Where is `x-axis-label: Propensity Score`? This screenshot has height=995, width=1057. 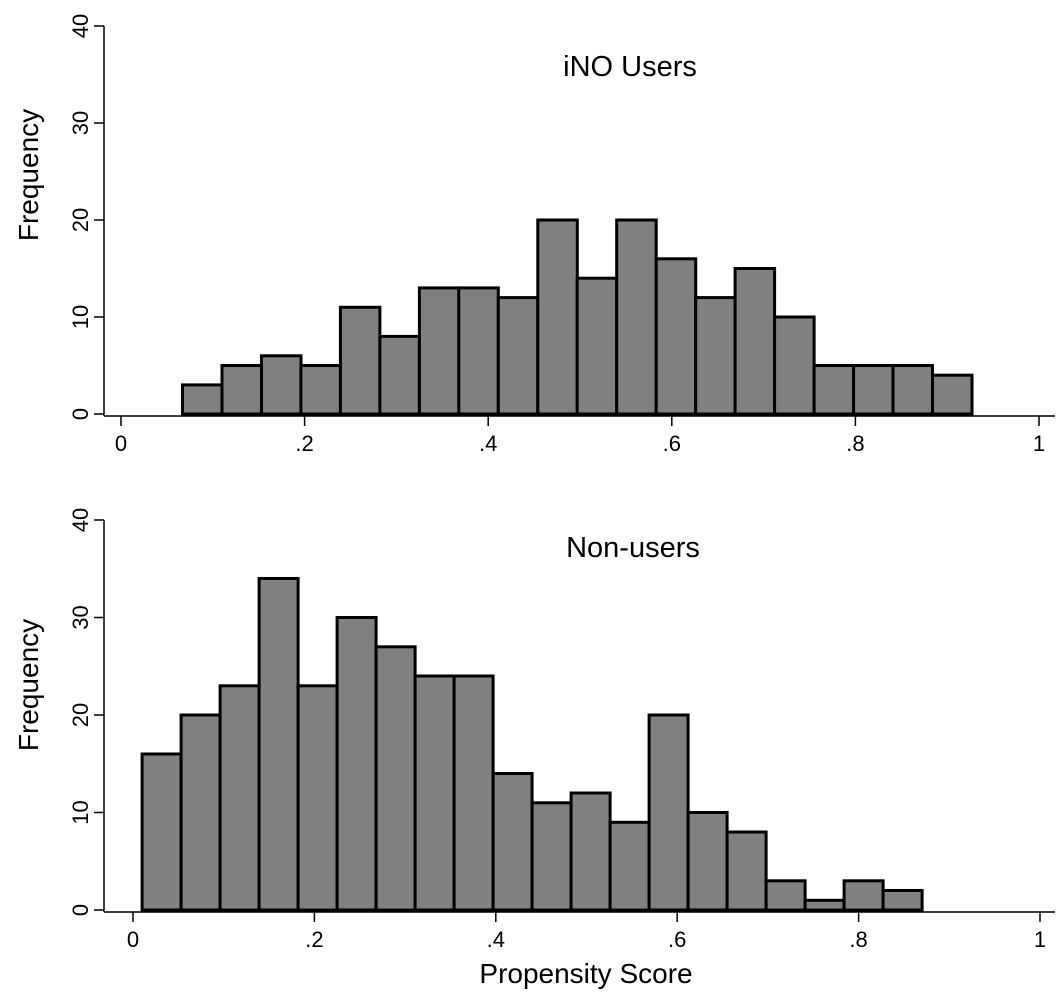
x-axis-label: Propensity Score is located at coordinates (585, 973).